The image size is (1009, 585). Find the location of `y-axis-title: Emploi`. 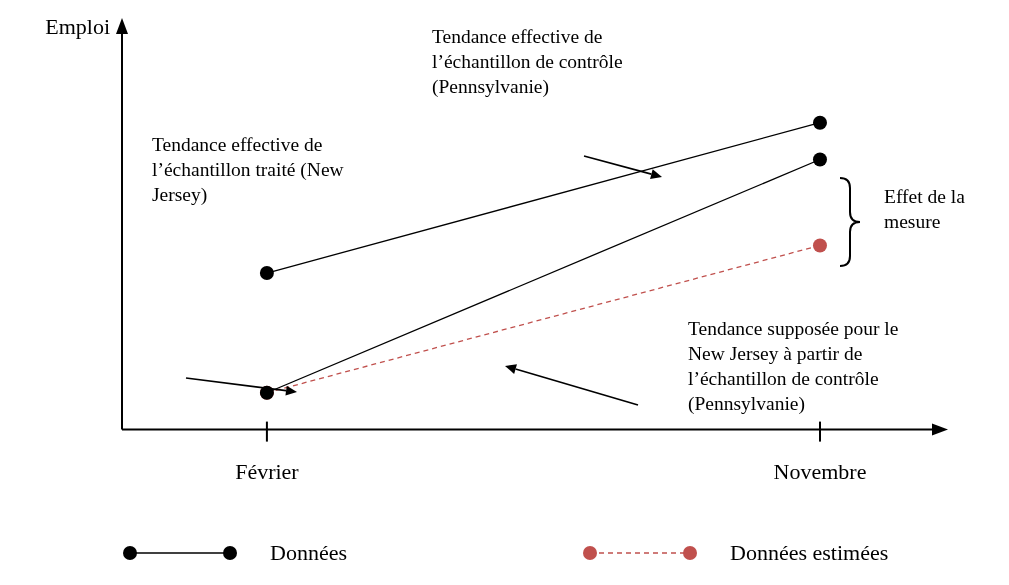

y-axis-title: Emploi is located at coordinates (77, 26).